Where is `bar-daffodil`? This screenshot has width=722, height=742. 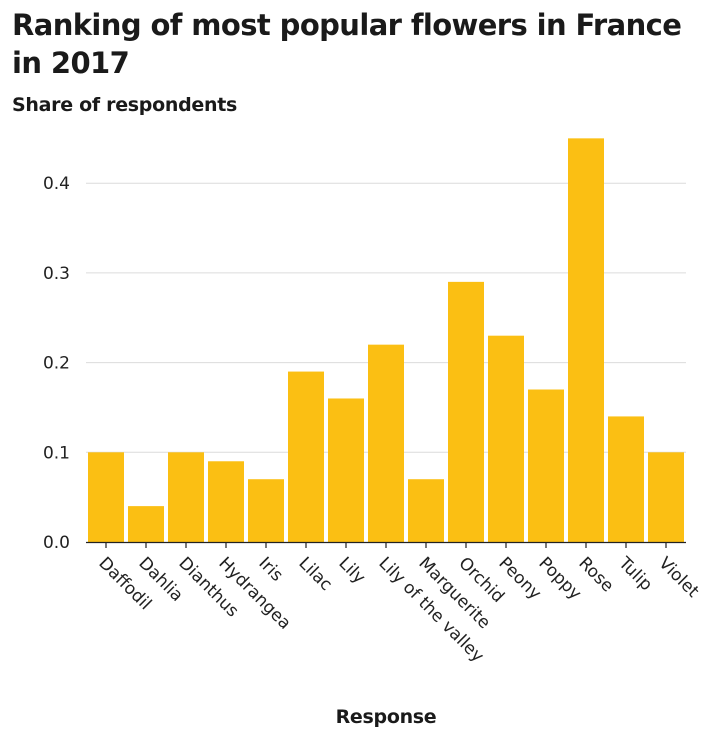
bar-daffodil is located at coordinates (106, 497).